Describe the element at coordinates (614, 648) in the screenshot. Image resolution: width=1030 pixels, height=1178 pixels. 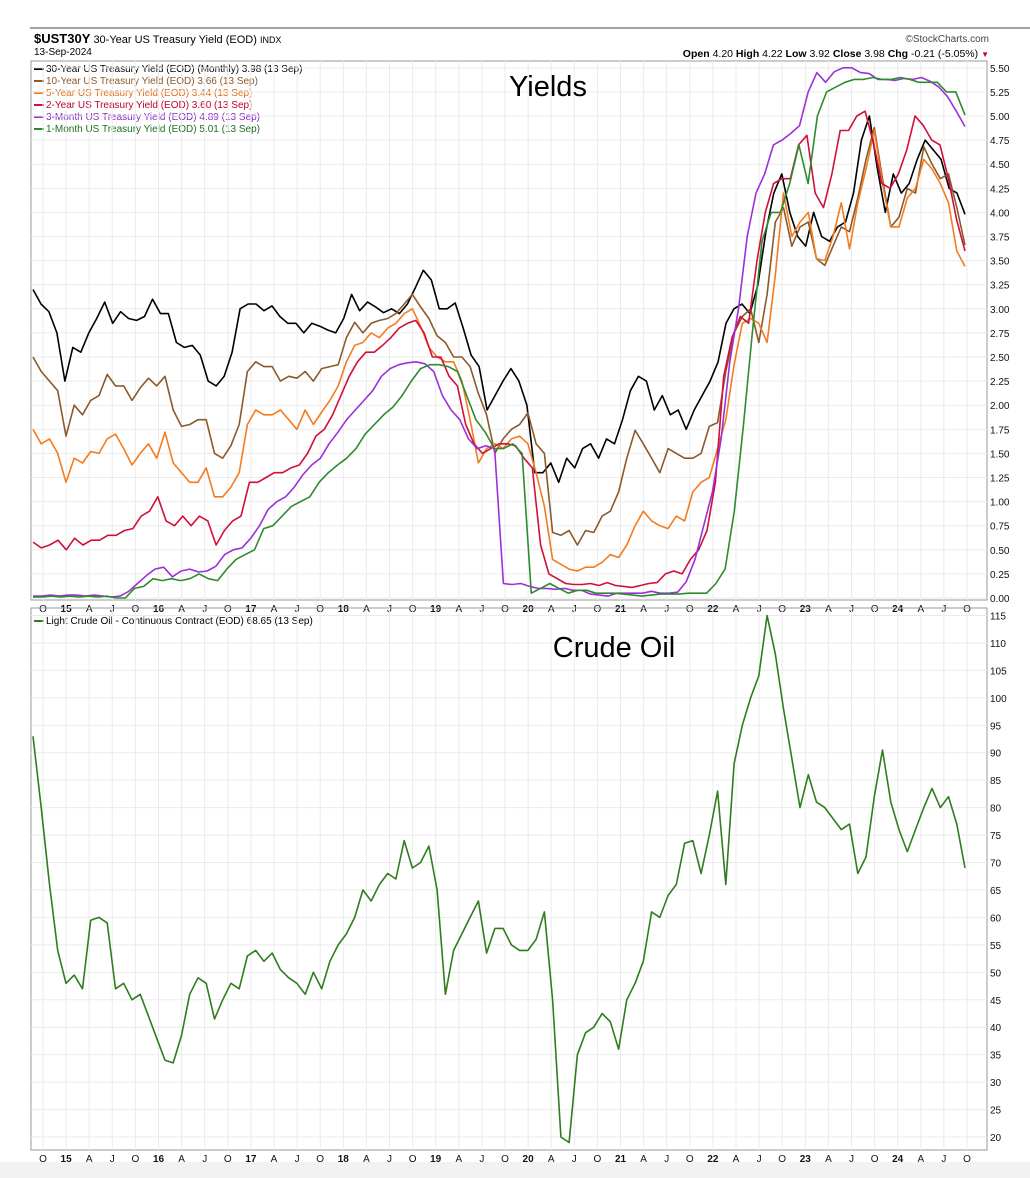
I see `panel-title: Crude Oil` at that location.